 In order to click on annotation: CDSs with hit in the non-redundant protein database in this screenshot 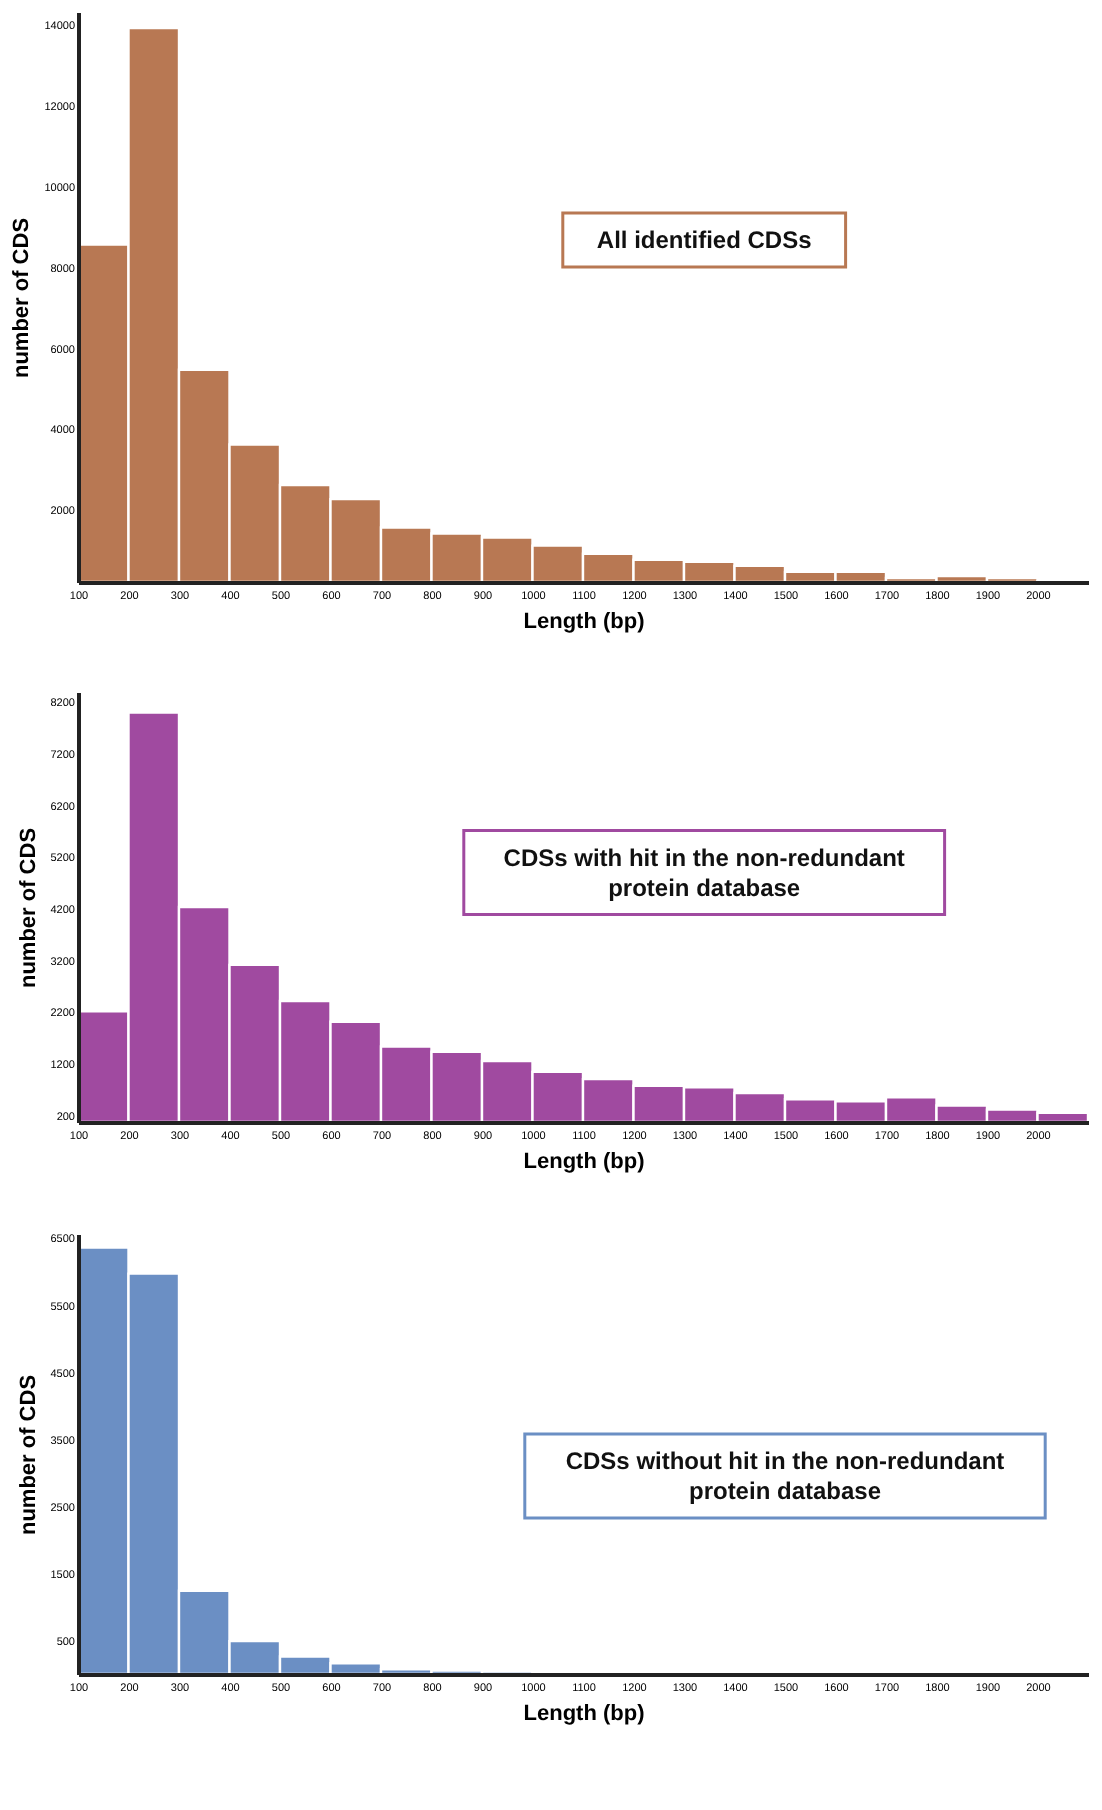, I will do `click(704, 872)`.